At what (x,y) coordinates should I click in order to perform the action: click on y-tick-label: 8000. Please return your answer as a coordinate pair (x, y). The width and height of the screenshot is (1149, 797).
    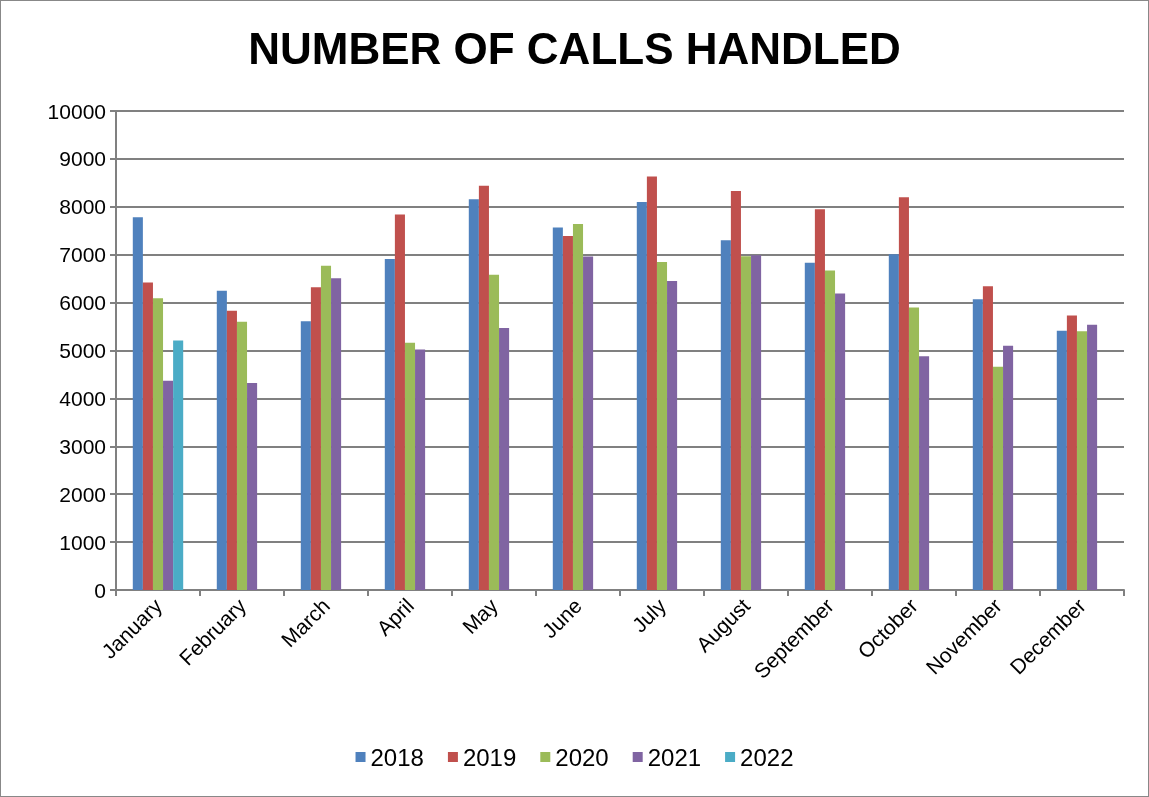
    Looking at the image, I should click on (82, 207).